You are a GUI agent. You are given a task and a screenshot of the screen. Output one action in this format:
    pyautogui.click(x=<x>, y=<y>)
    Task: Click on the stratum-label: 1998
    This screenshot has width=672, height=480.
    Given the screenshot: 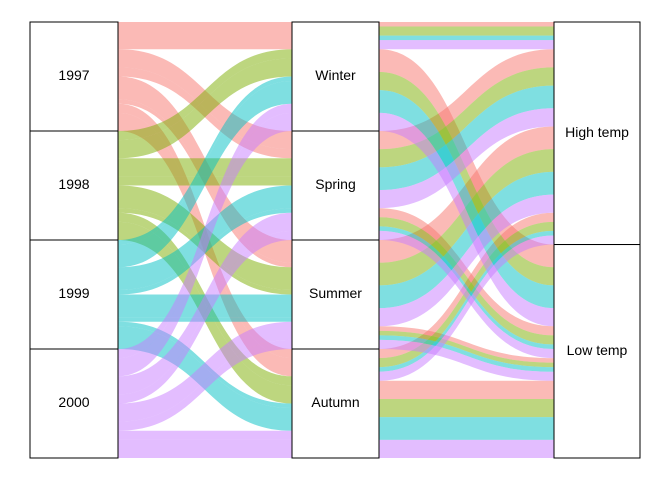 What is the action you would take?
    pyautogui.click(x=73, y=184)
    